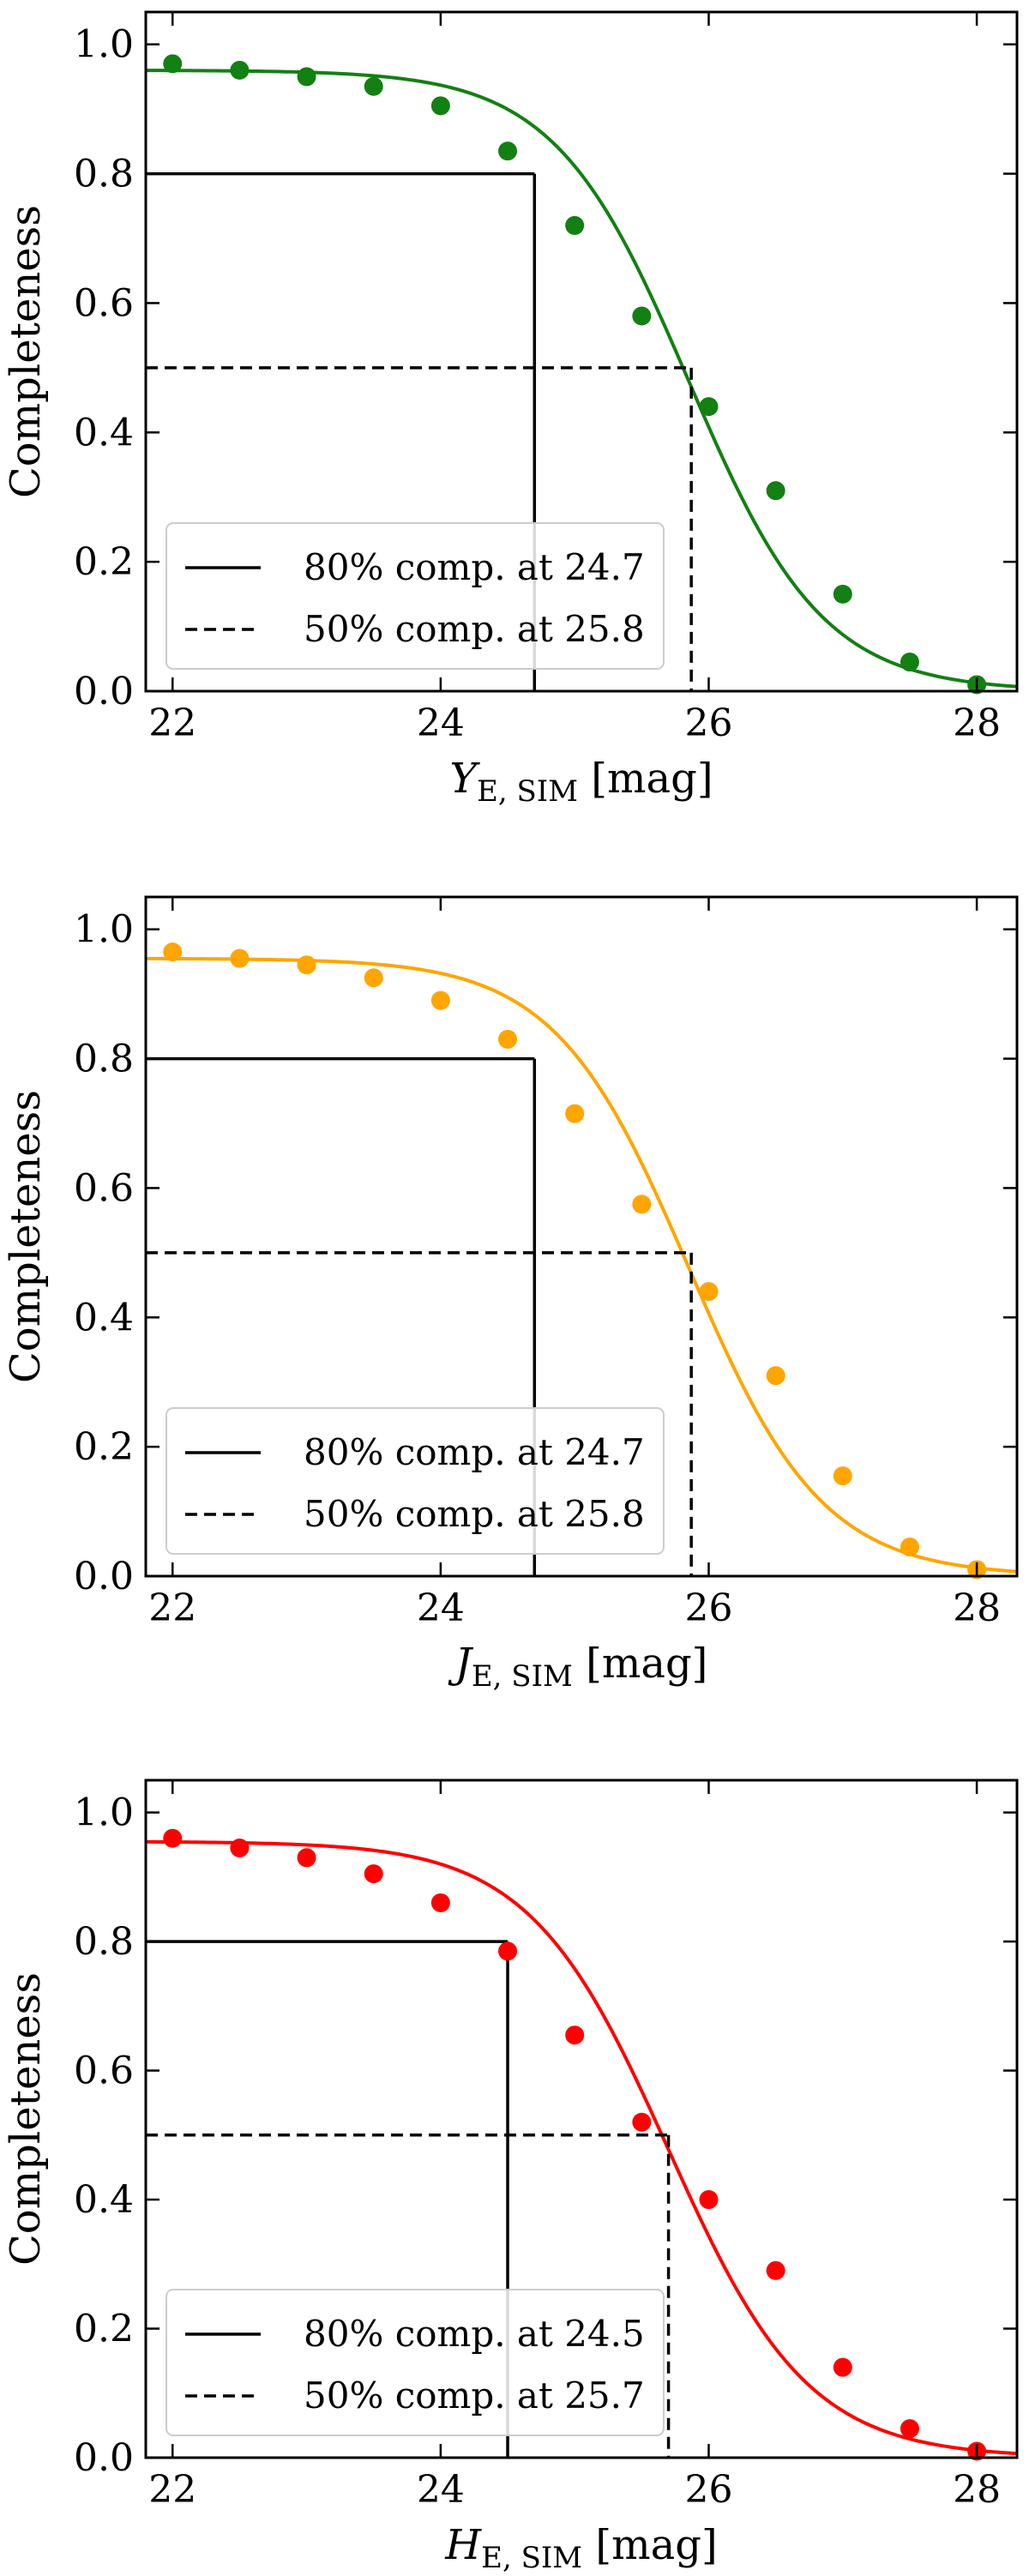  What do you see at coordinates (465, 779) in the screenshot?
I see `x-axis-symbol: Y` at bounding box center [465, 779].